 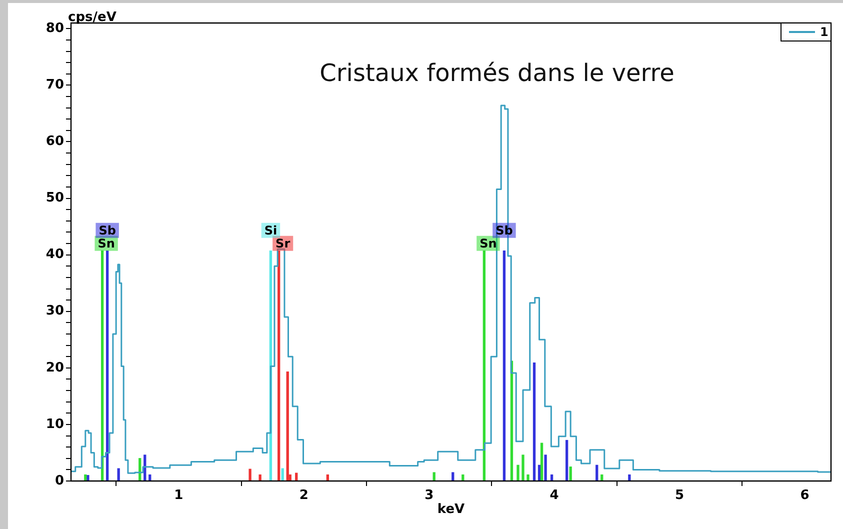 What do you see at coordinates (824, 32) in the screenshot?
I see `legend-label: 1` at bounding box center [824, 32].